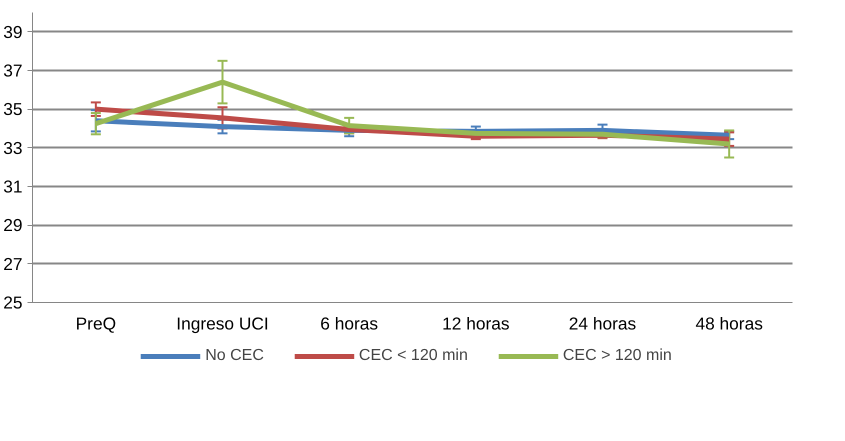 This screenshot has width=845, height=441. Describe the element at coordinates (602, 324) in the screenshot. I see `x-tick-label: 24 horas` at that location.